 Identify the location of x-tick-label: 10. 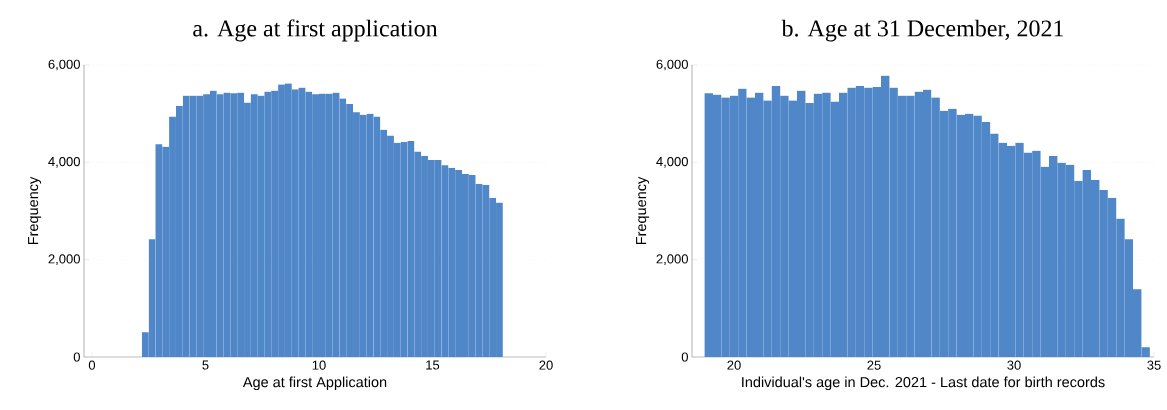
(319, 365).